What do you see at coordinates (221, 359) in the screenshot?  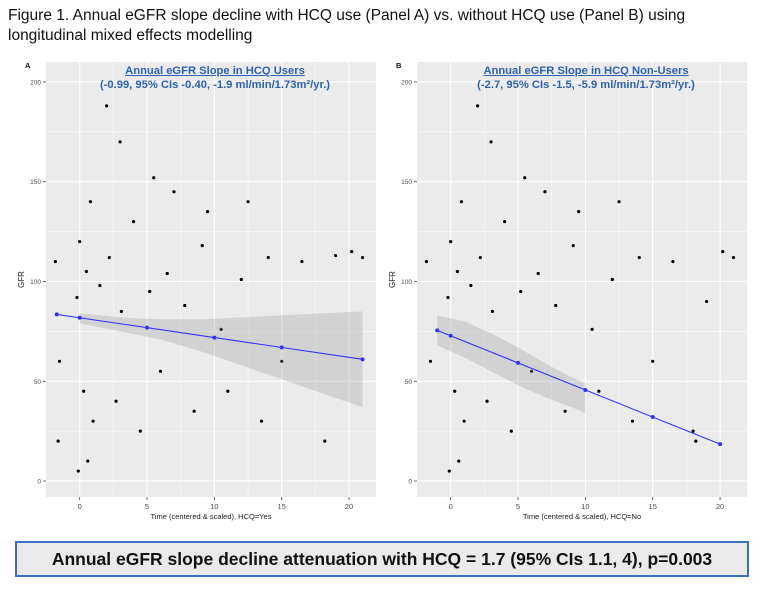 I see `panel-a-confidence-band` at bounding box center [221, 359].